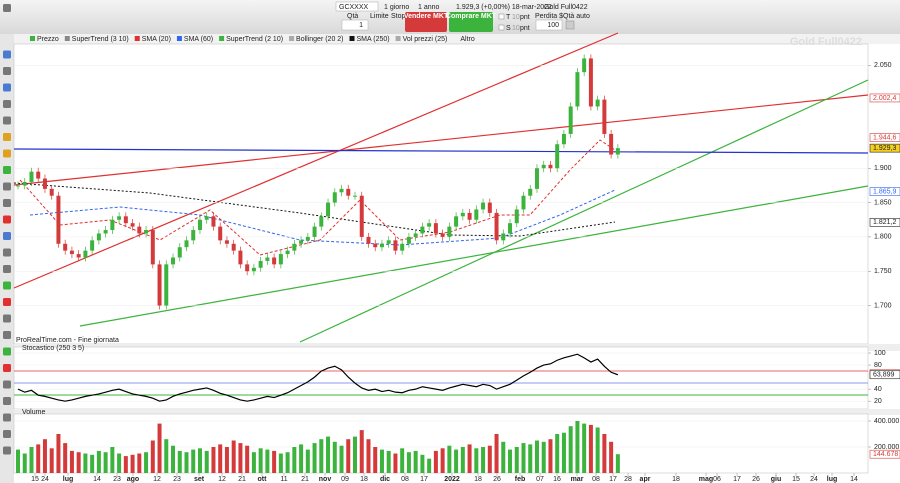 The image size is (900, 483). I want to click on sell-bg, so click(426, 22).